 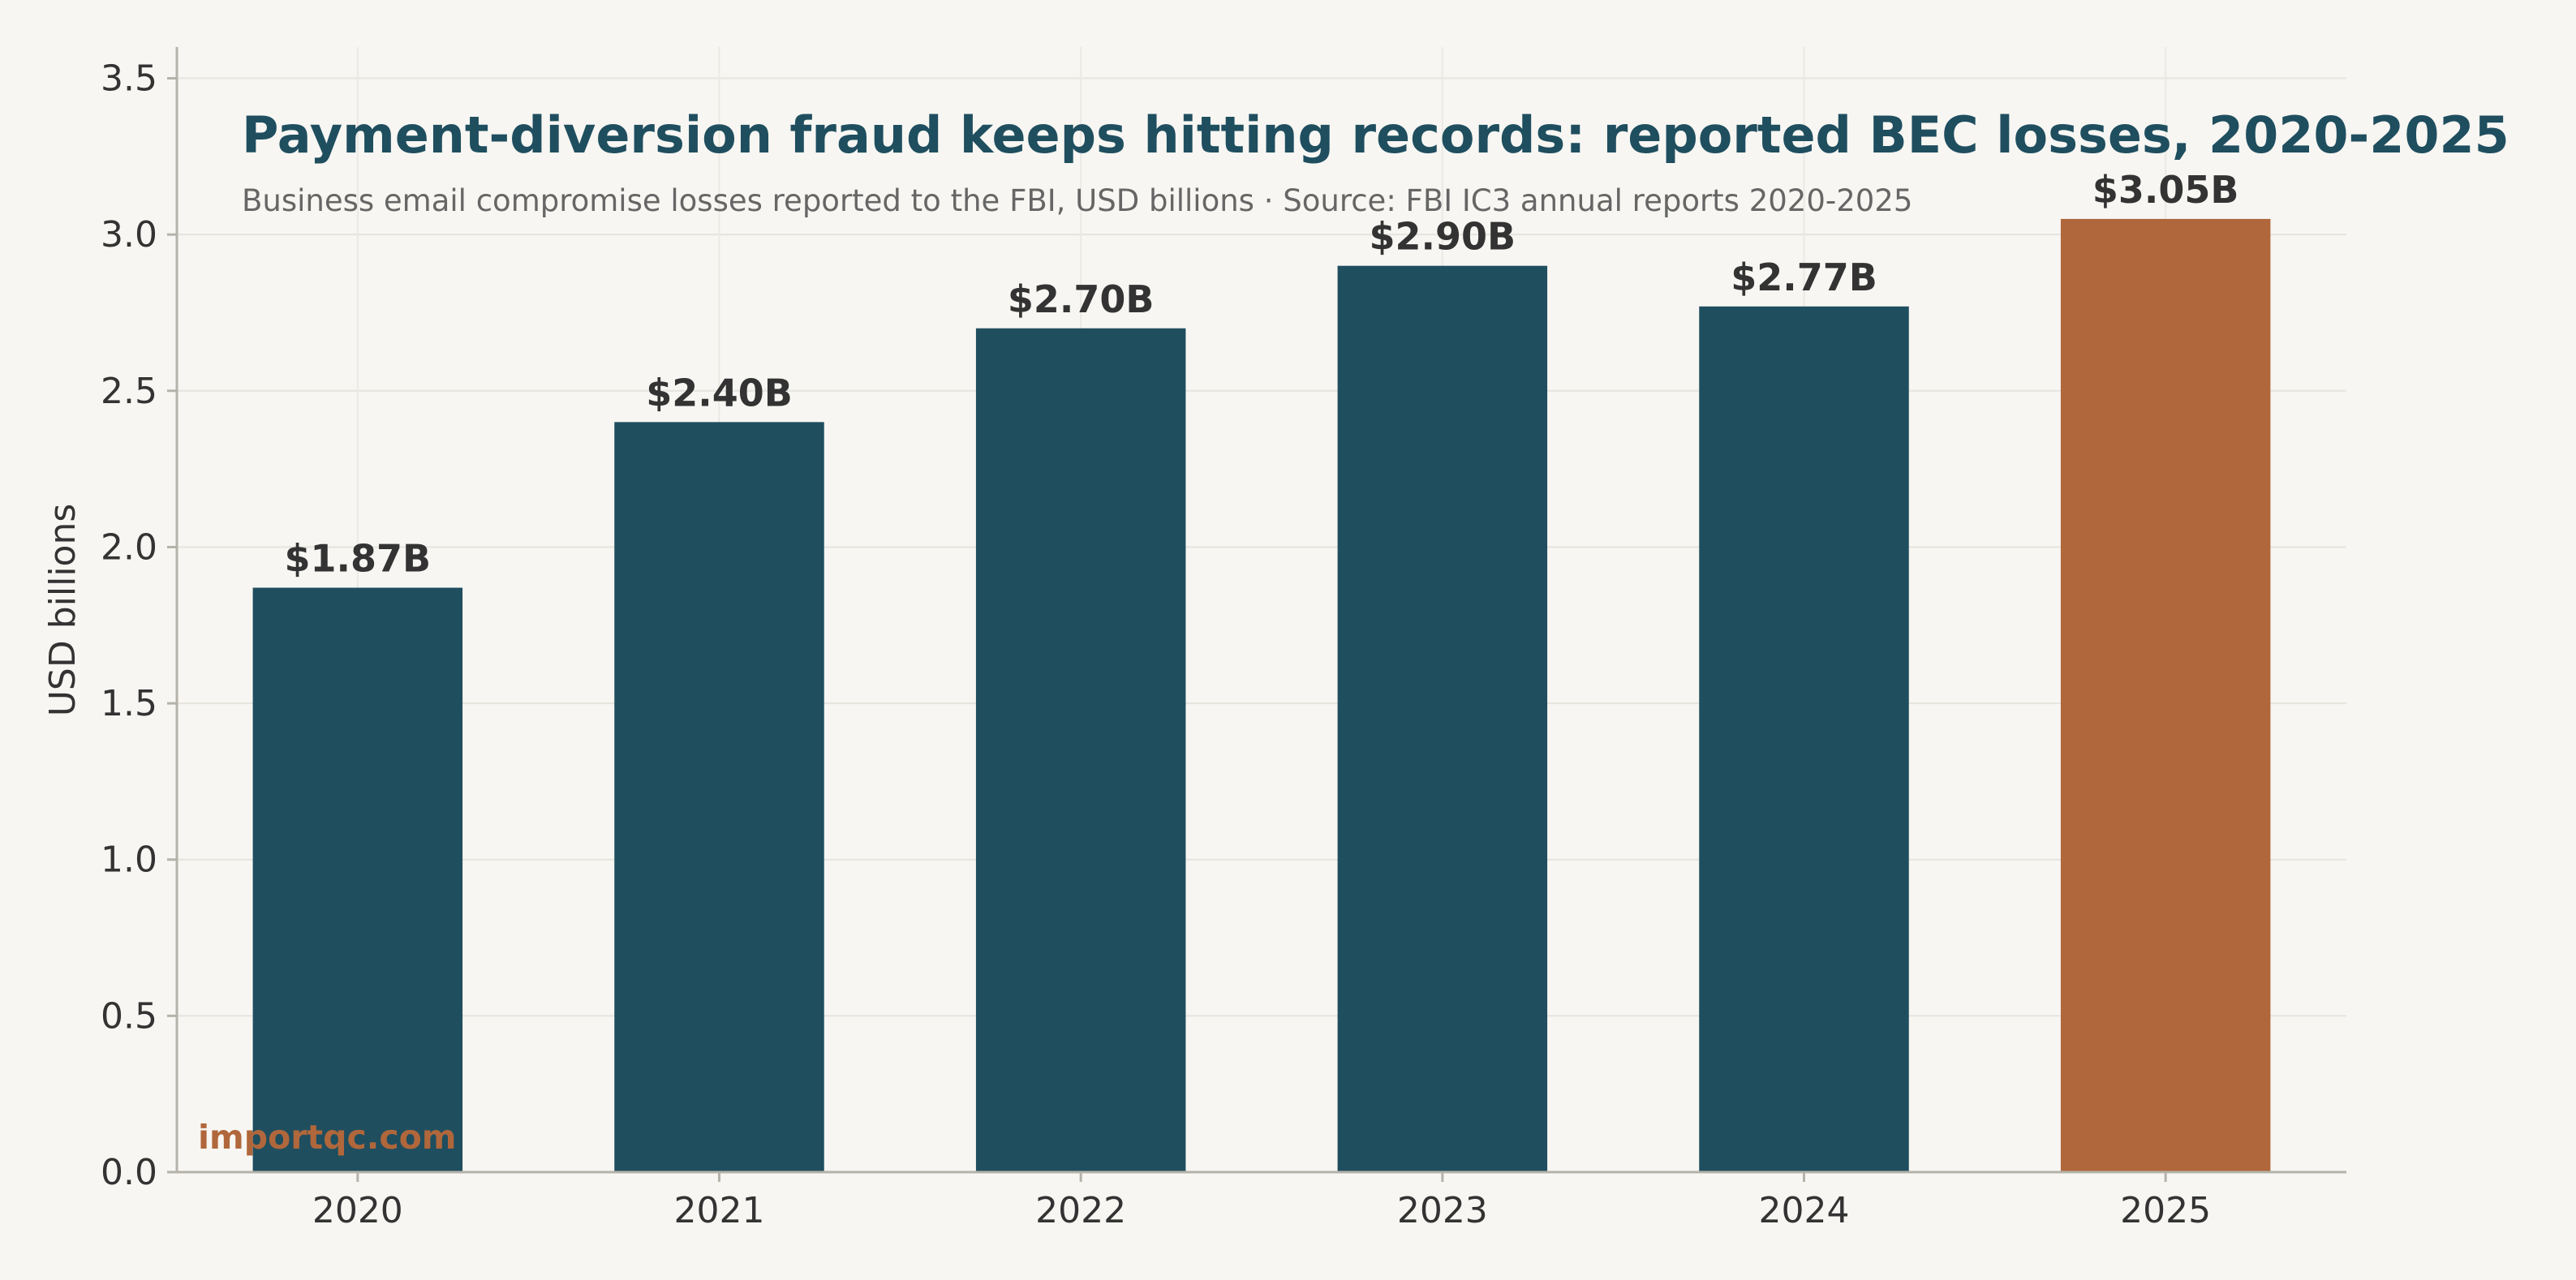 I want to click on bar-2020, so click(x=357, y=879).